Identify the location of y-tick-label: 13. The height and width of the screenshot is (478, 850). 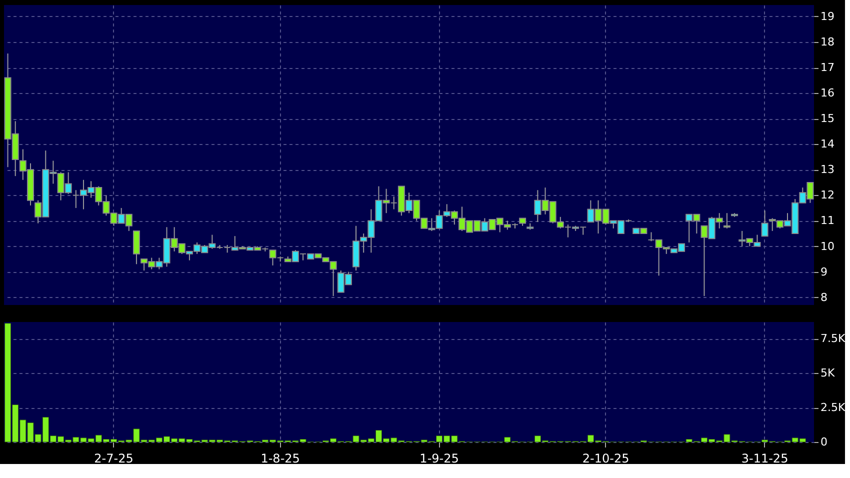
(827, 169).